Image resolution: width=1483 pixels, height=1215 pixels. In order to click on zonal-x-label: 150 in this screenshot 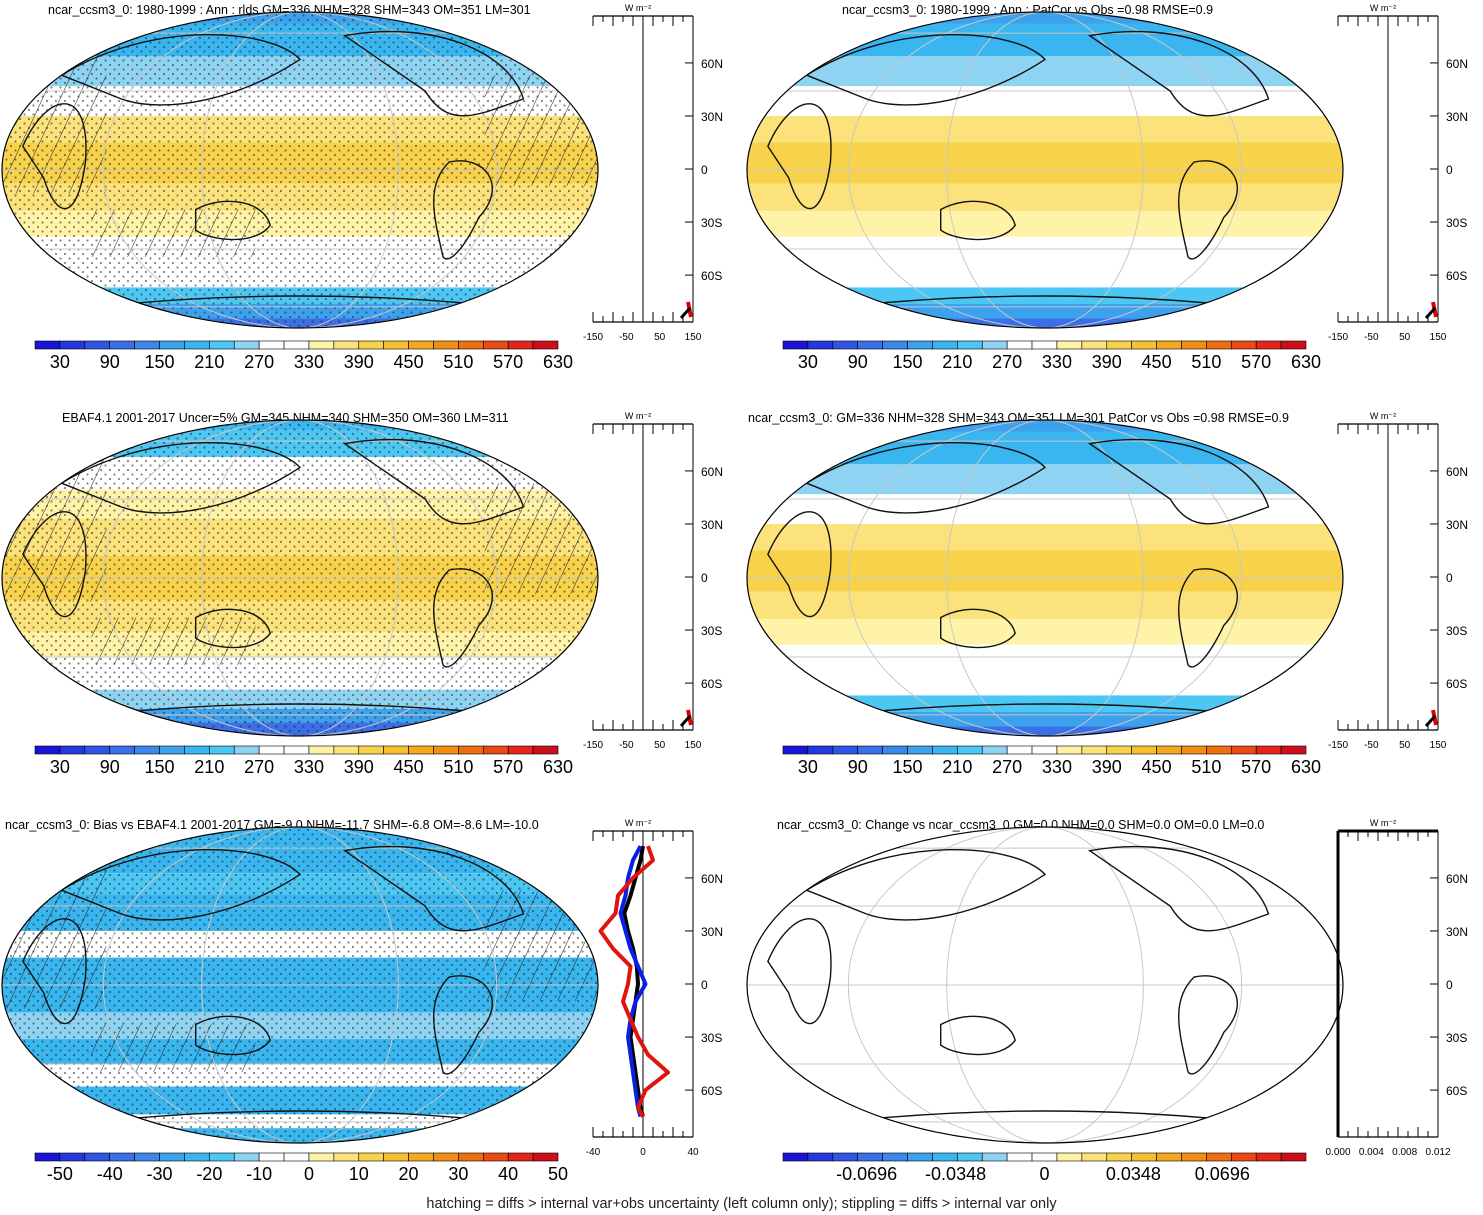, I will do `click(1438, 745)`.